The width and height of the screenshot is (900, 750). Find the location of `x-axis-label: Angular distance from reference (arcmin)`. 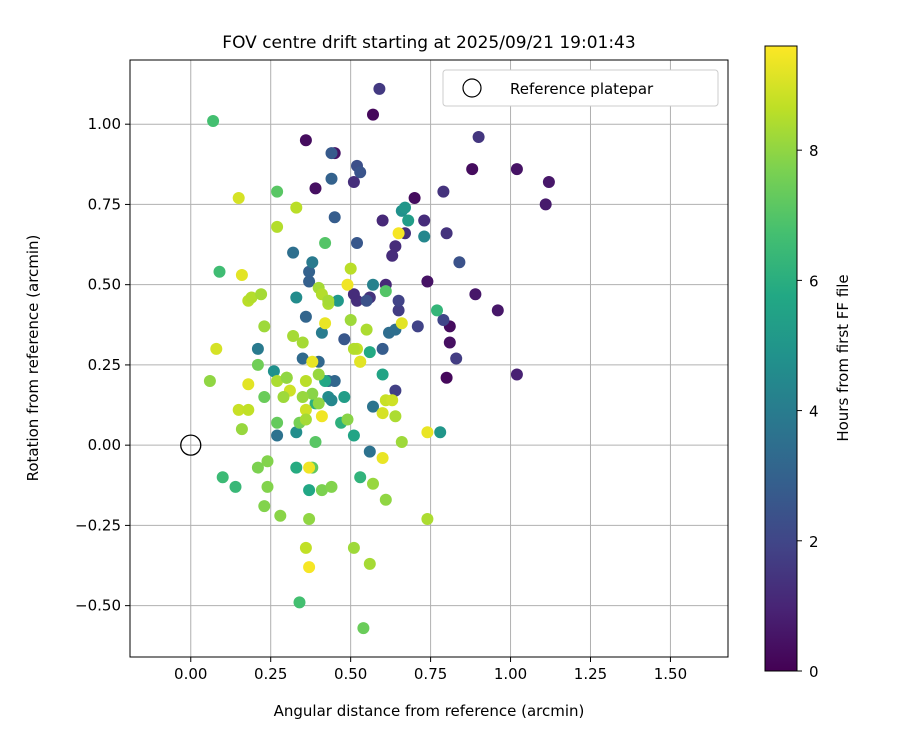

x-axis-label: Angular distance from reference (arcmin) is located at coordinates (429, 711).